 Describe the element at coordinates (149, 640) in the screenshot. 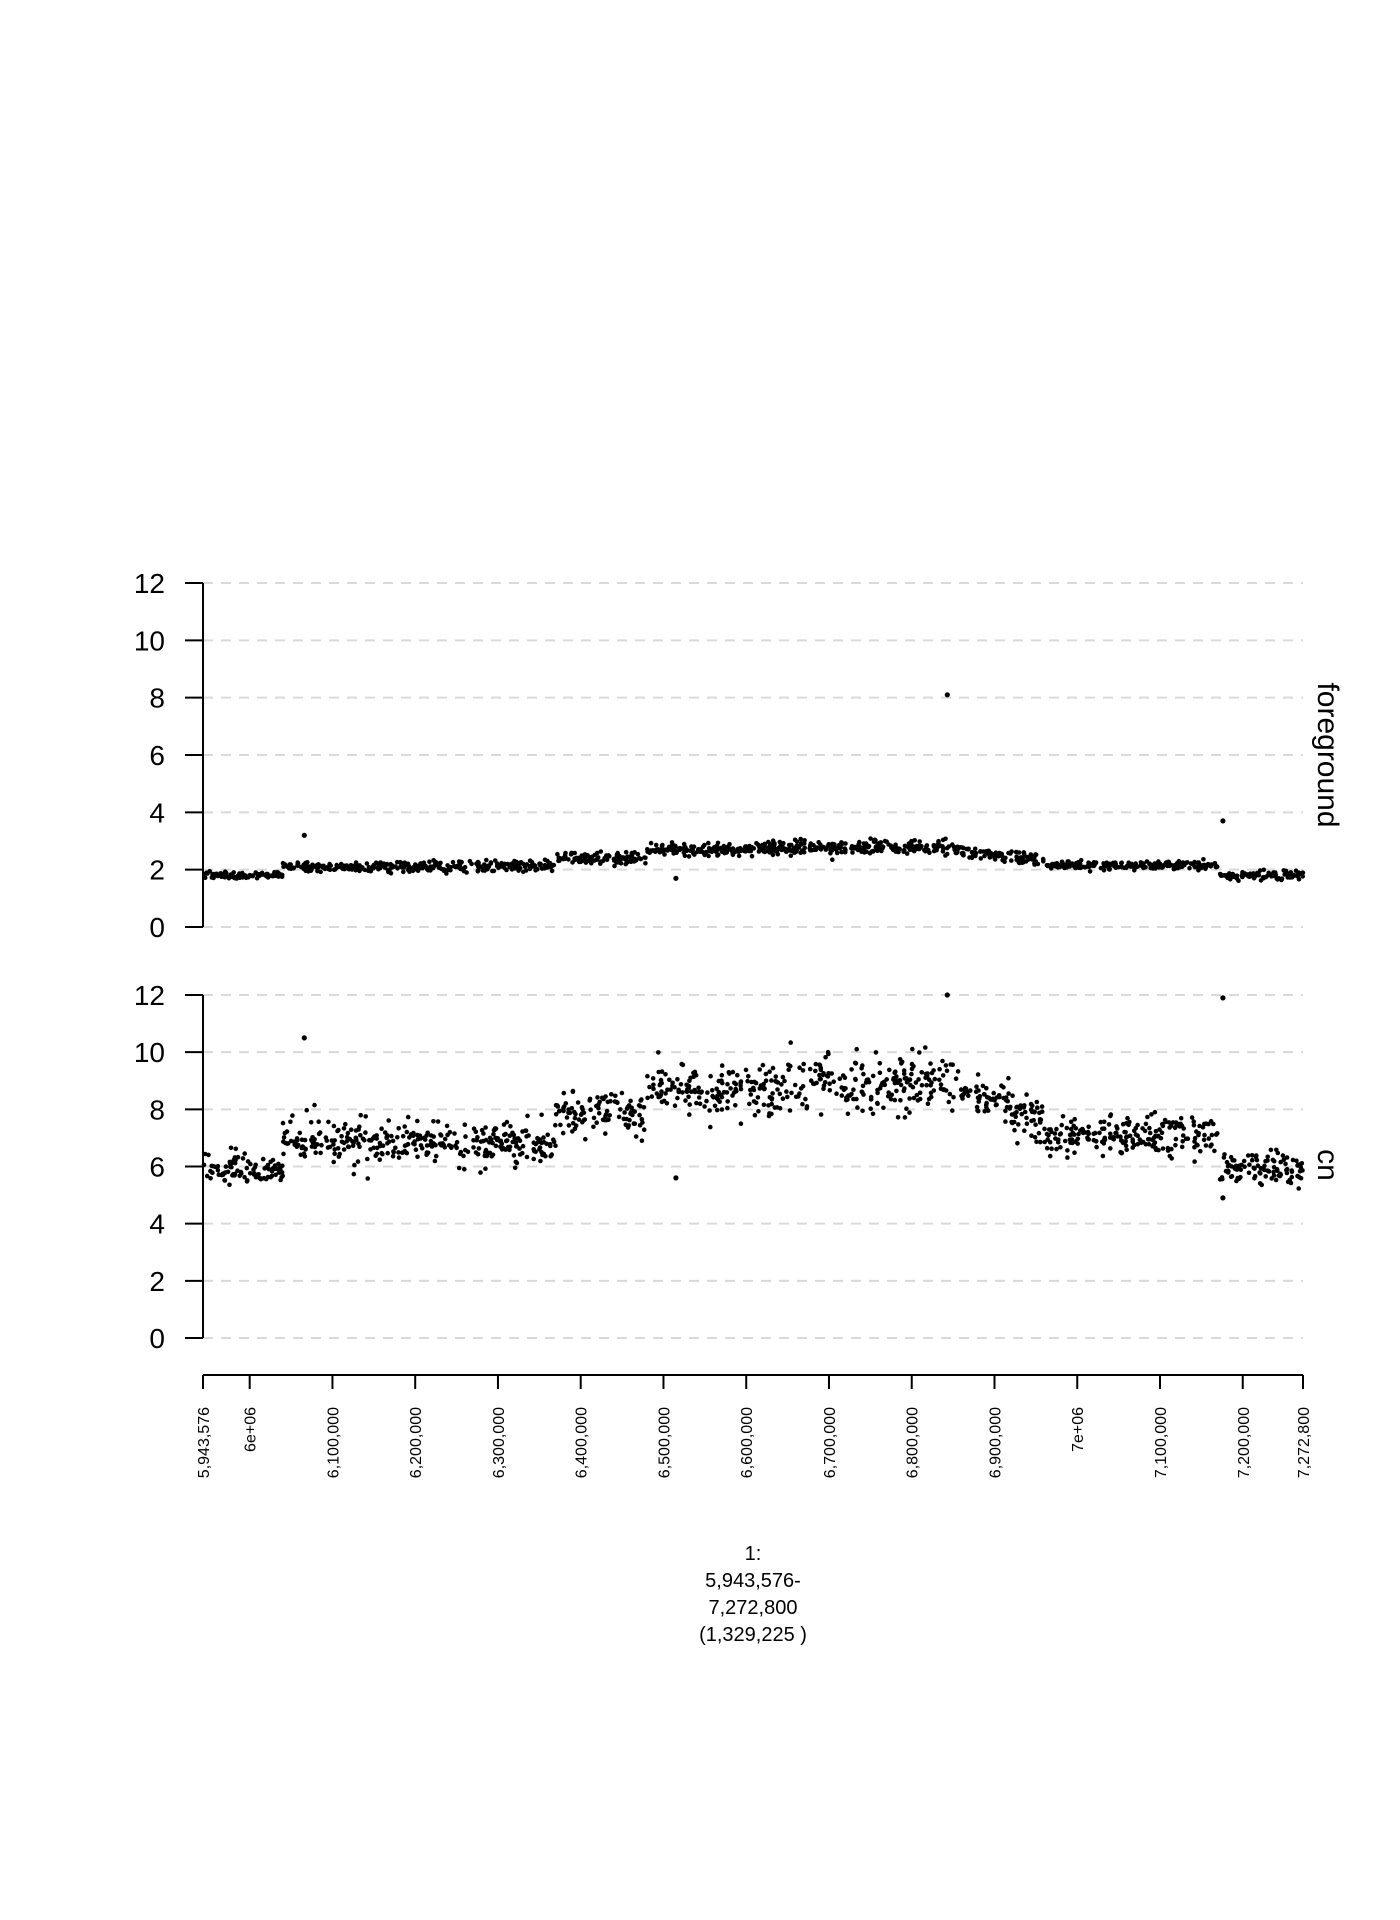

I see `y-tick-label: 10` at that location.